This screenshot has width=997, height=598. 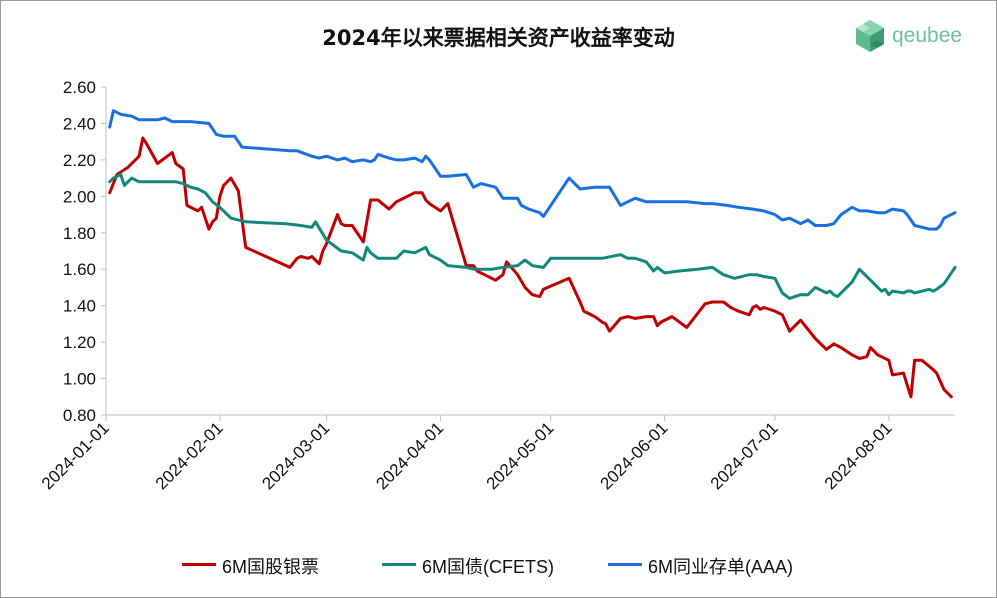 What do you see at coordinates (634, 455) in the screenshot?
I see `x-tick-label: 2024-06-01` at bounding box center [634, 455].